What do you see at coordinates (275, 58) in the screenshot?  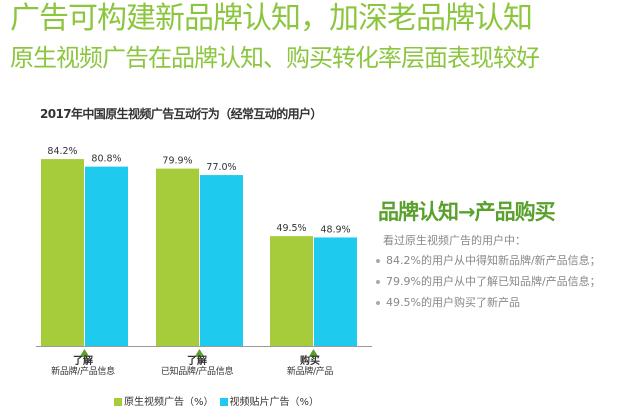 I see `page-subtitle: 原生视频广告在品牌认知、购买转化率层面表现较好` at bounding box center [275, 58].